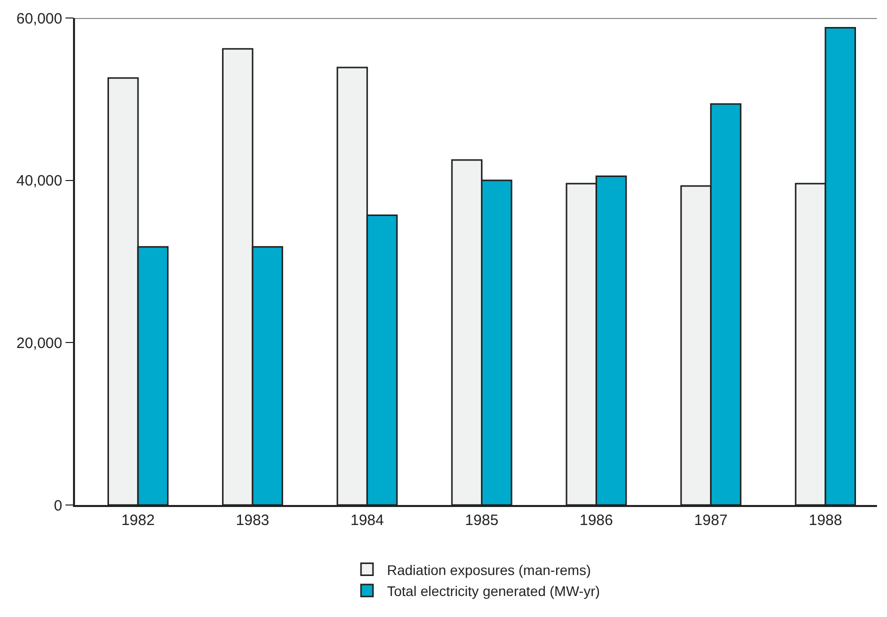 This screenshot has height=617, width=887. Describe the element at coordinates (39, 19) in the screenshot. I see `y-tick-label: 60,000` at that location.